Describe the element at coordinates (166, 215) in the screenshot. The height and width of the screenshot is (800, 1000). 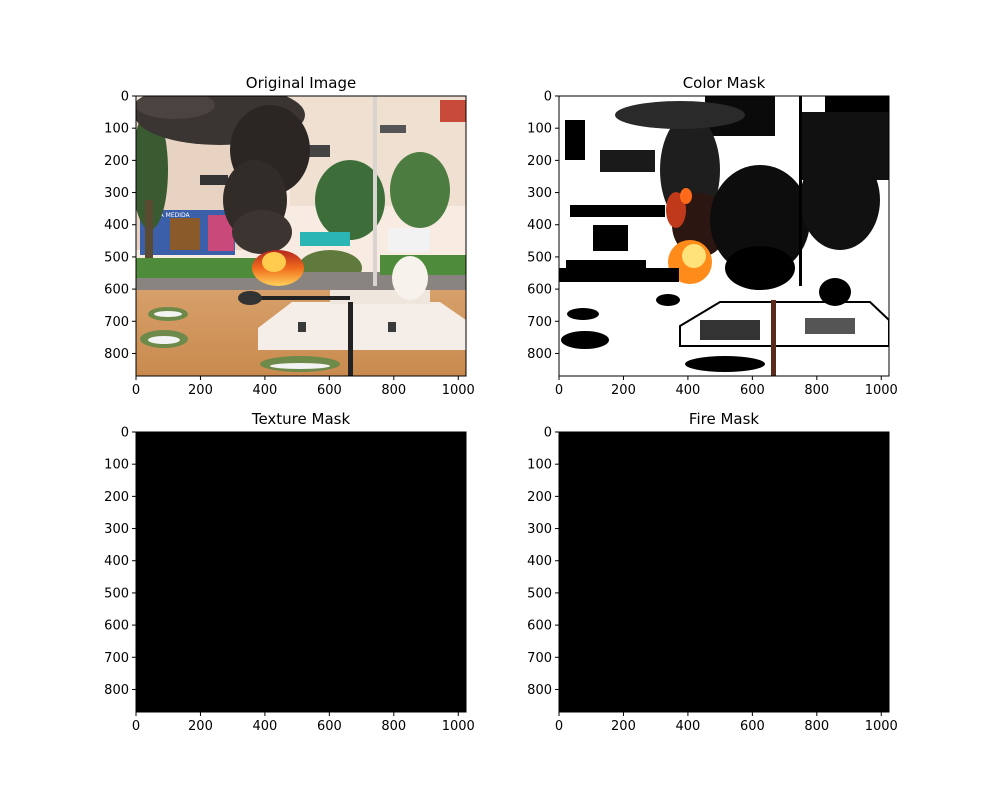
I see `svg-text: ARI S A MEDIDA` at that location.